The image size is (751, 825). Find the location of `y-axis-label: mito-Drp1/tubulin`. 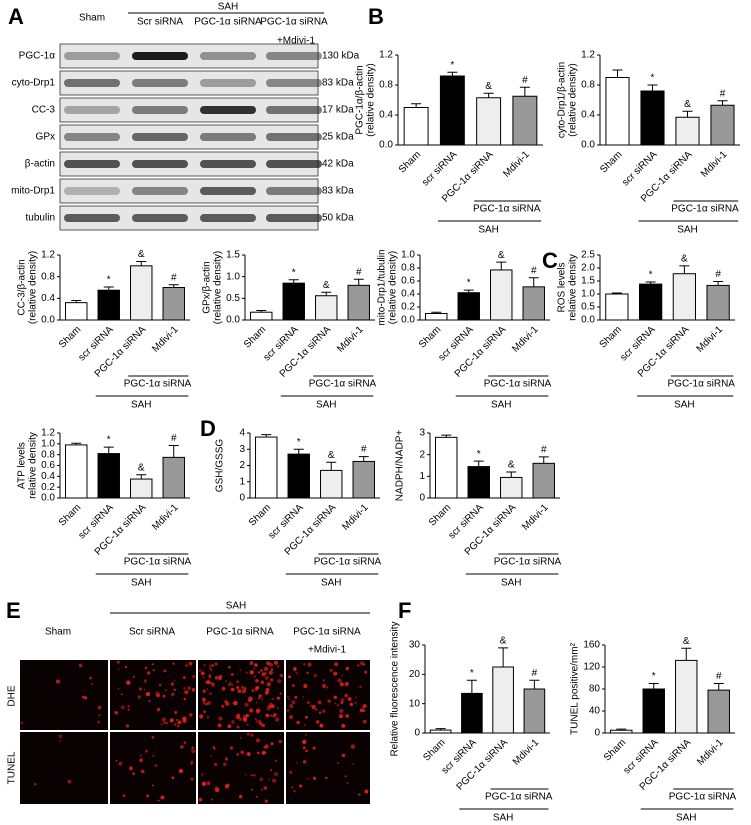

y-axis-label: mito-Drp1/tubulin is located at coordinates (382, 287).